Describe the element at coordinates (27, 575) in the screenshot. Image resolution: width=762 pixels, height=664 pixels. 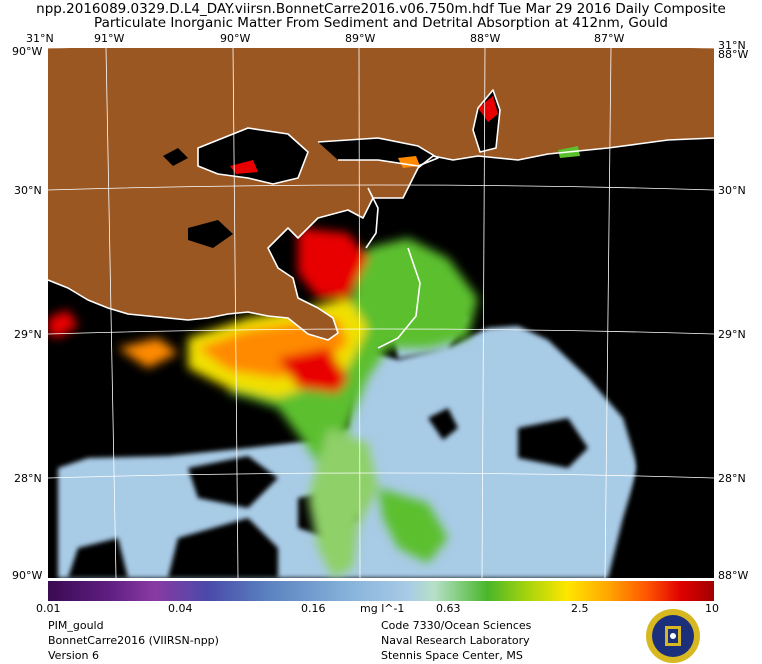
I see `bottom-left-lon-label: 90°W` at that location.